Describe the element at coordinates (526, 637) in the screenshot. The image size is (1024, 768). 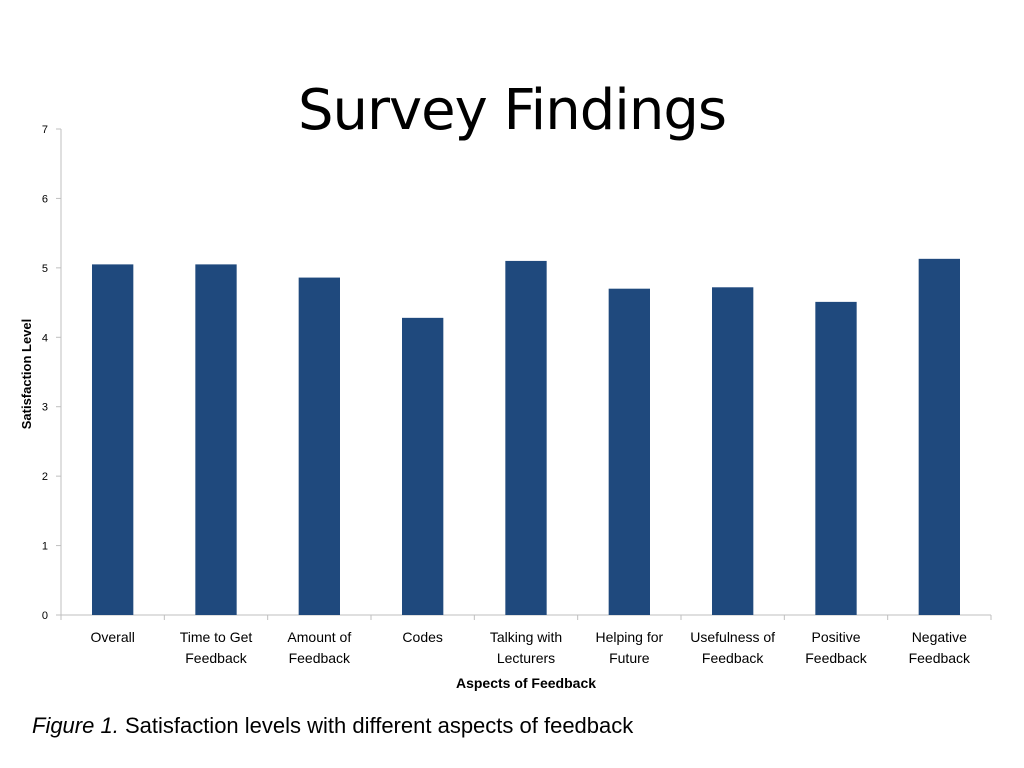
I see `x-tick-label: Talking with` at that location.